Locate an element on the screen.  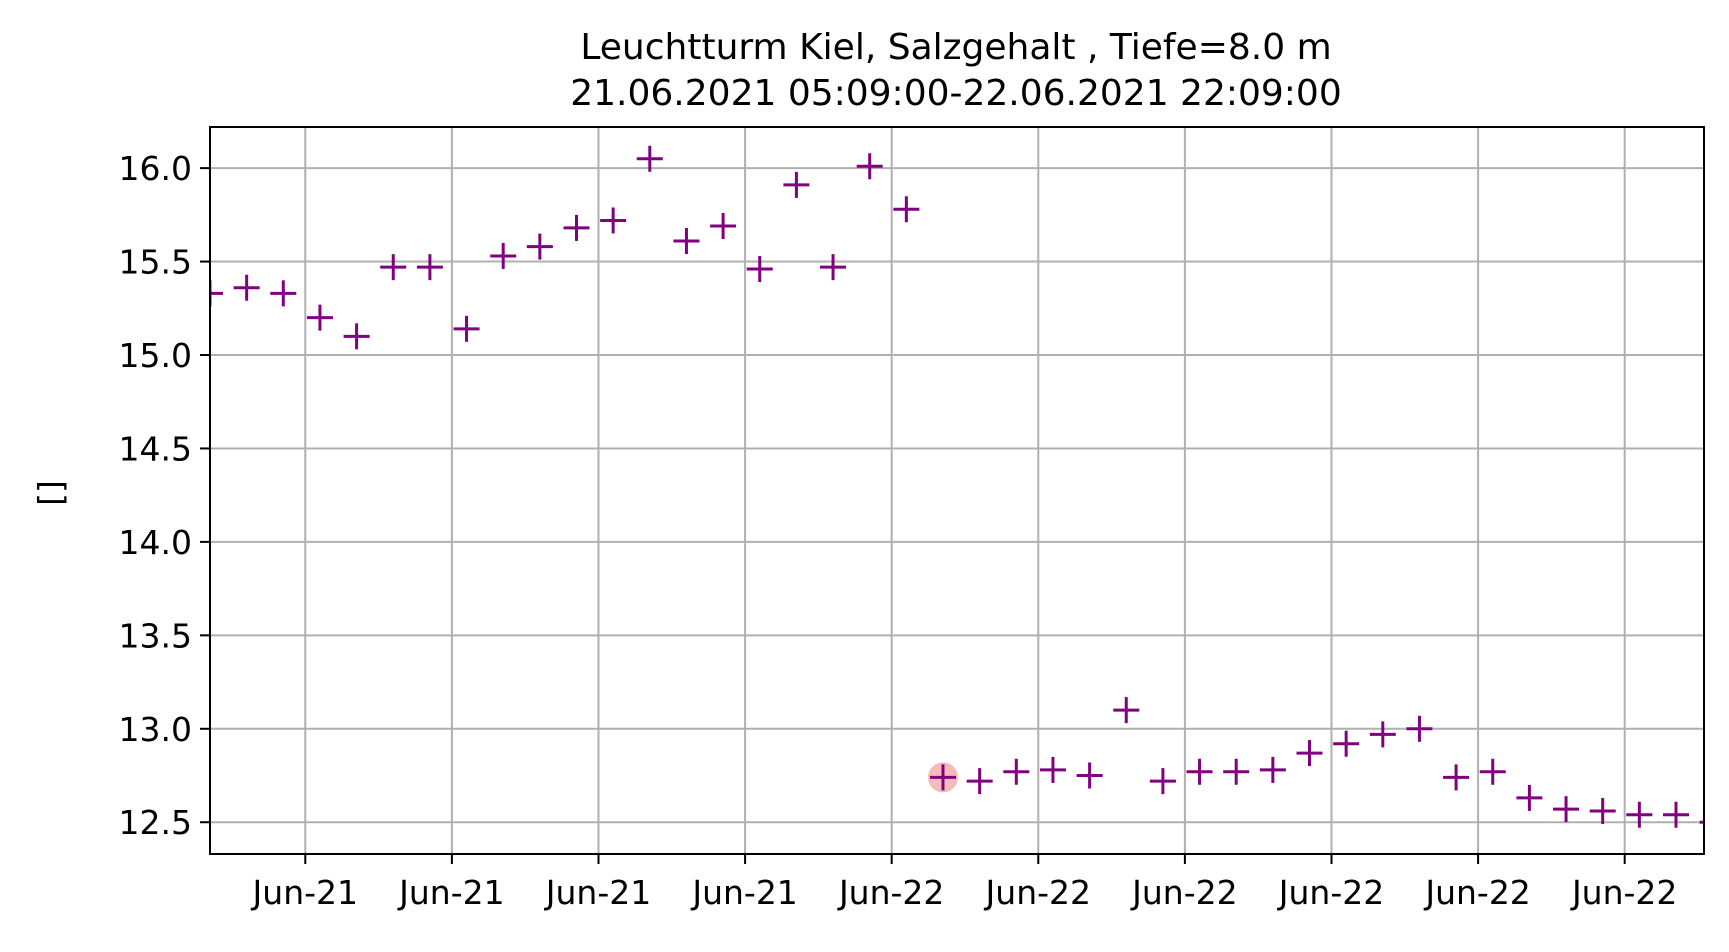
y-tick-label: 13.0 is located at coordinates (155, 729).